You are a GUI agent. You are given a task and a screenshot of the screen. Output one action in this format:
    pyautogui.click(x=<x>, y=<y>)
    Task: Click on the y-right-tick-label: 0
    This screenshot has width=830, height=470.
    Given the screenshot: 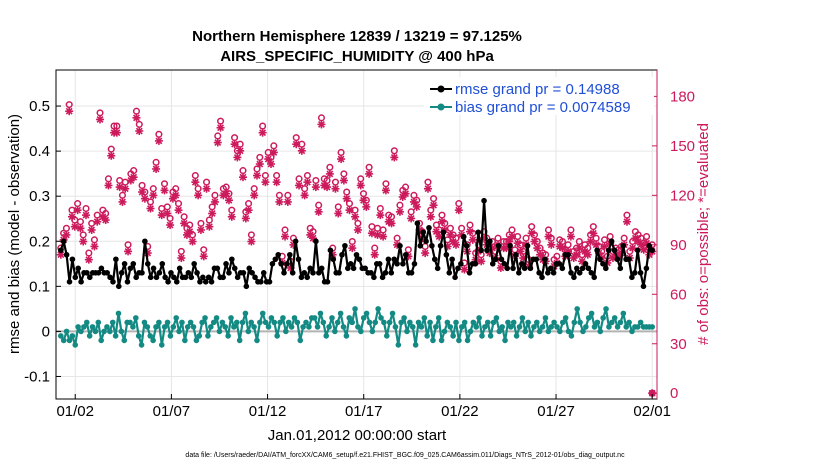 What is the action you would take?
    pyautogui.click(x=674, y=393)
    